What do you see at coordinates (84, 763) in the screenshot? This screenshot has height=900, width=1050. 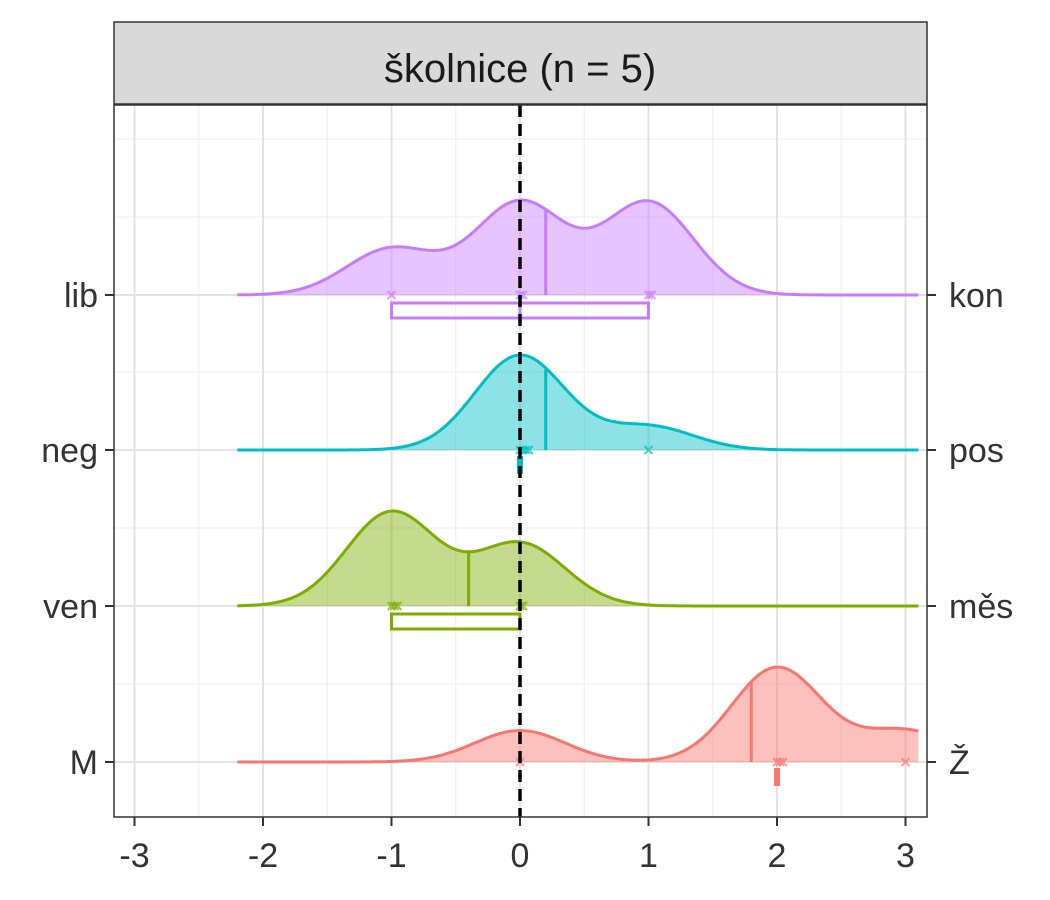 I see `y-label-left: M` at bounding box center [84, 763].